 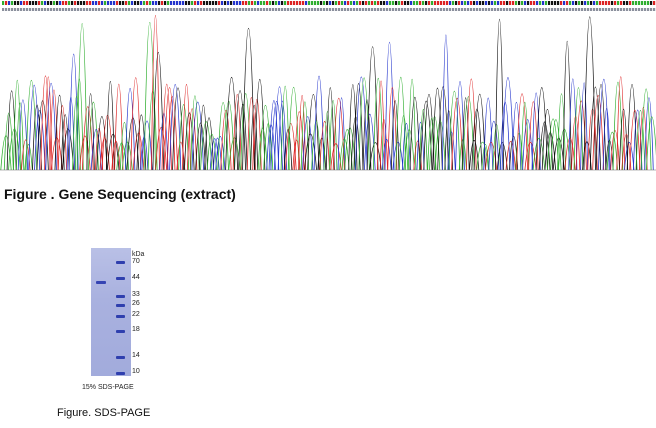 I want to click on marker-label-18: 18, so click(x=136, y=329).